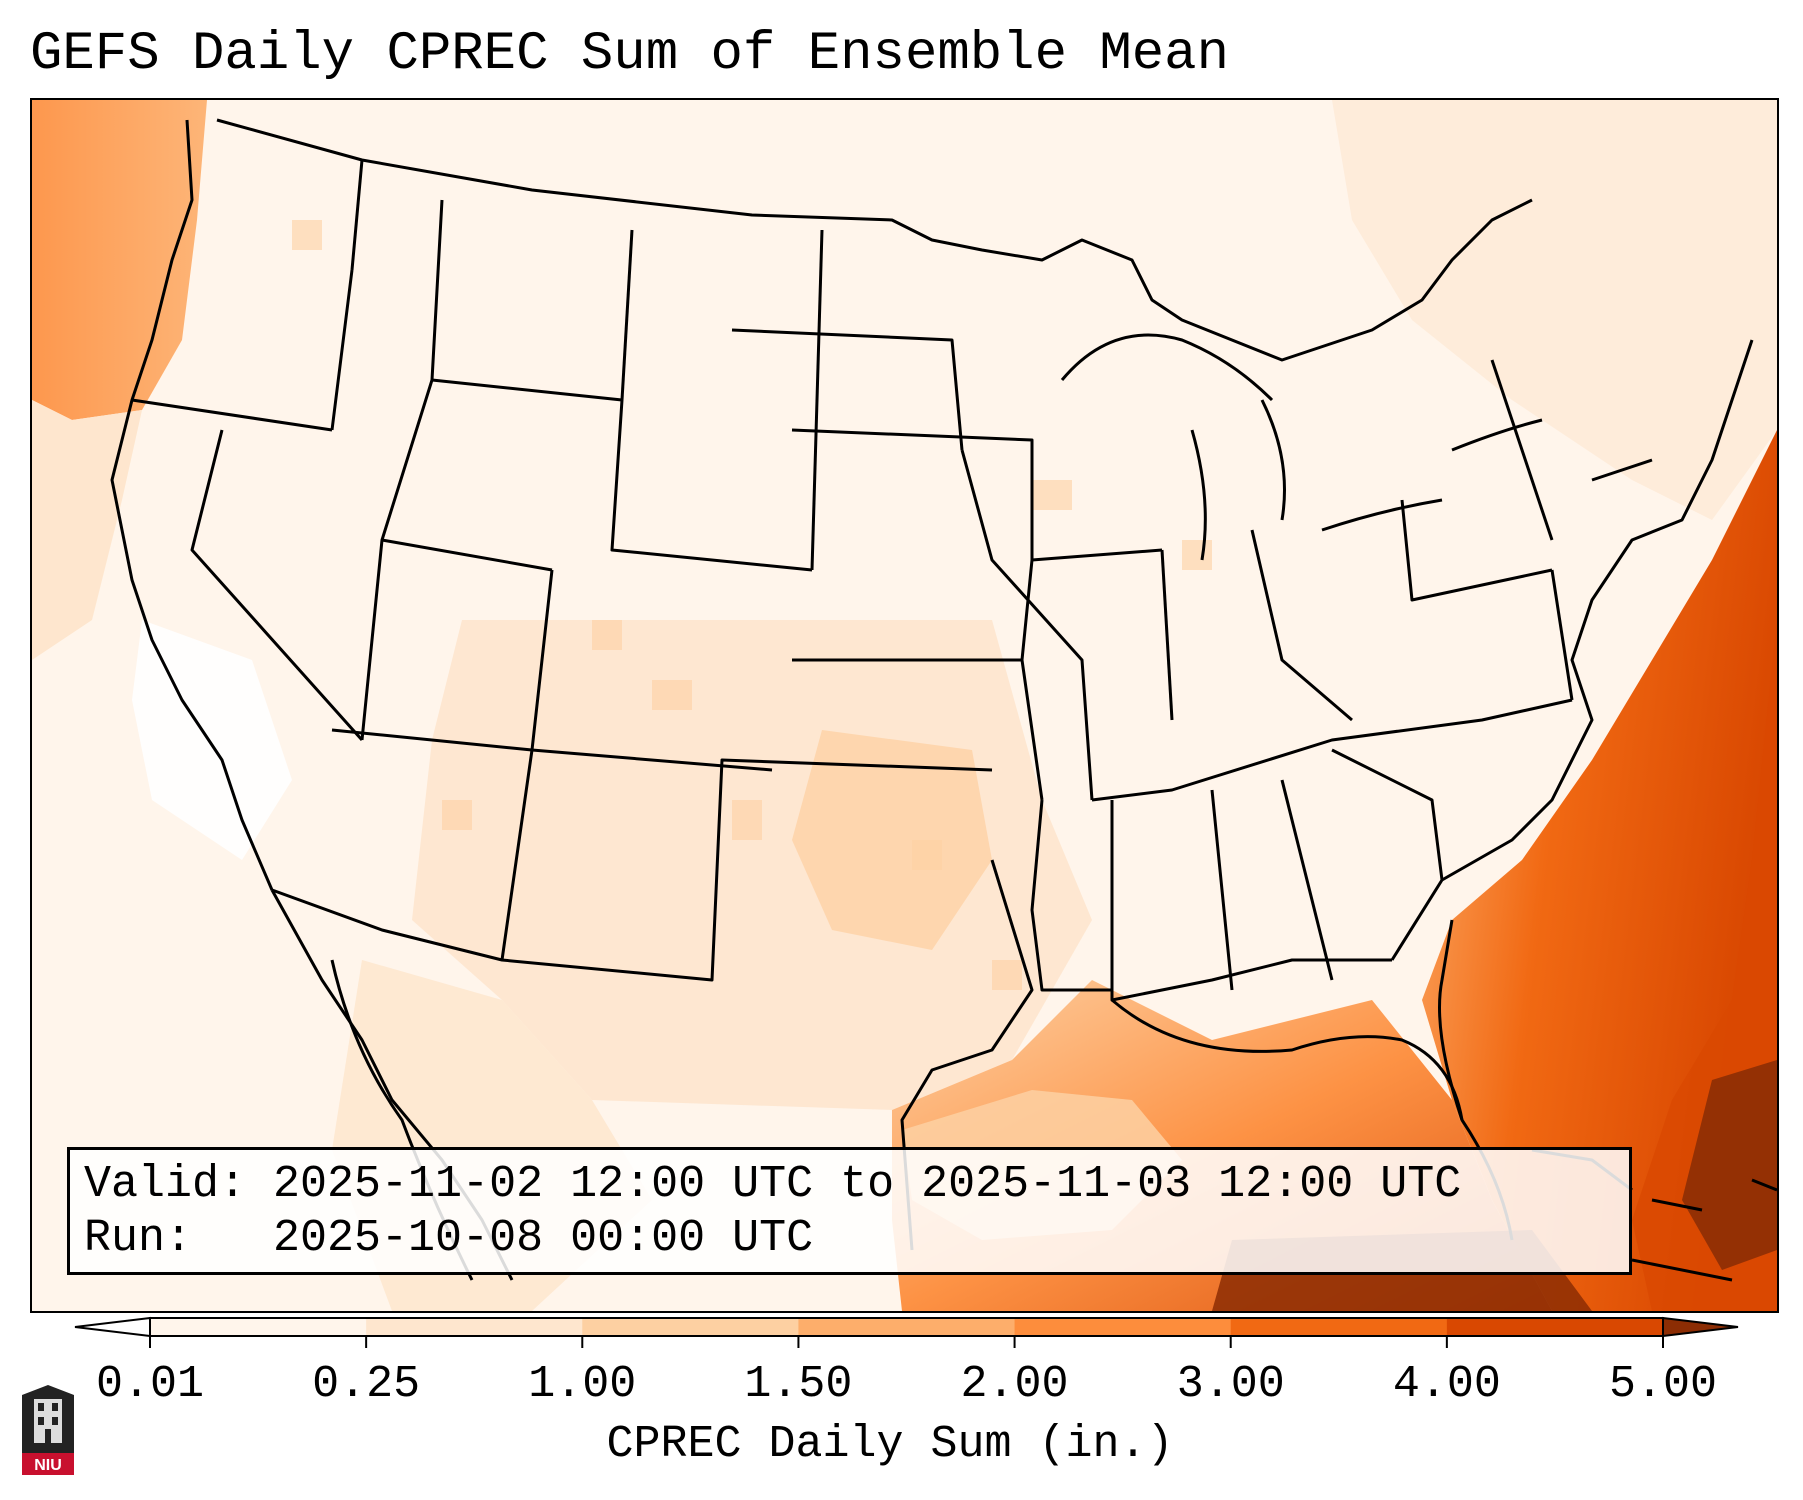  I want to click on run-time-text: Run: 2025-10-08 00:00 UTC, so click(449, 1238).